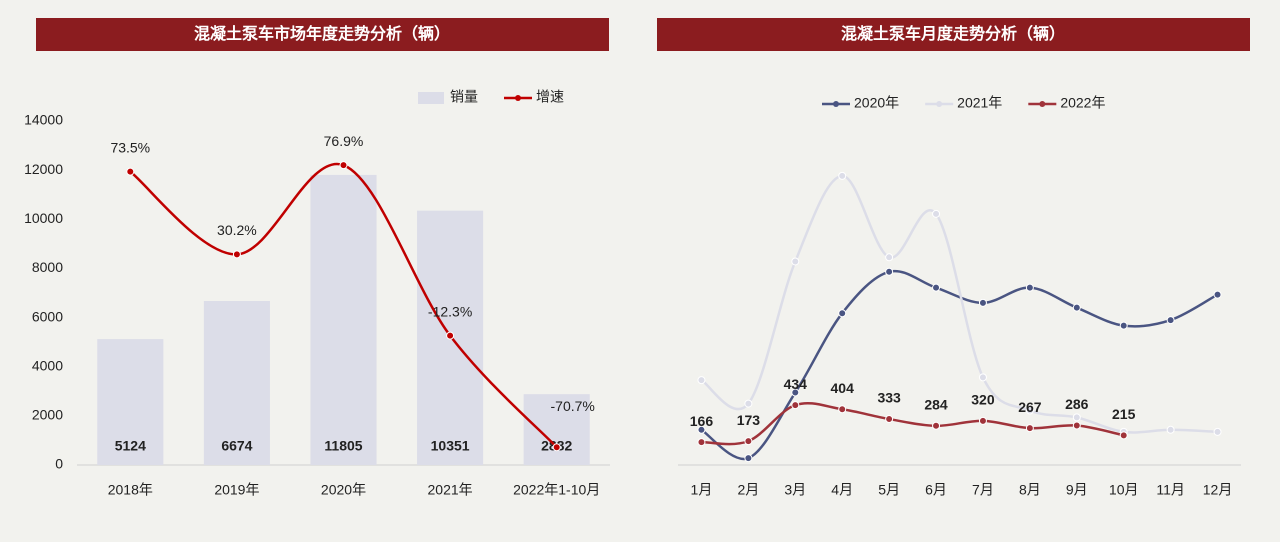 The width and height of the screenshot is (1280, 542). I want to click on legend-label: 2021年, so click(979, 103).